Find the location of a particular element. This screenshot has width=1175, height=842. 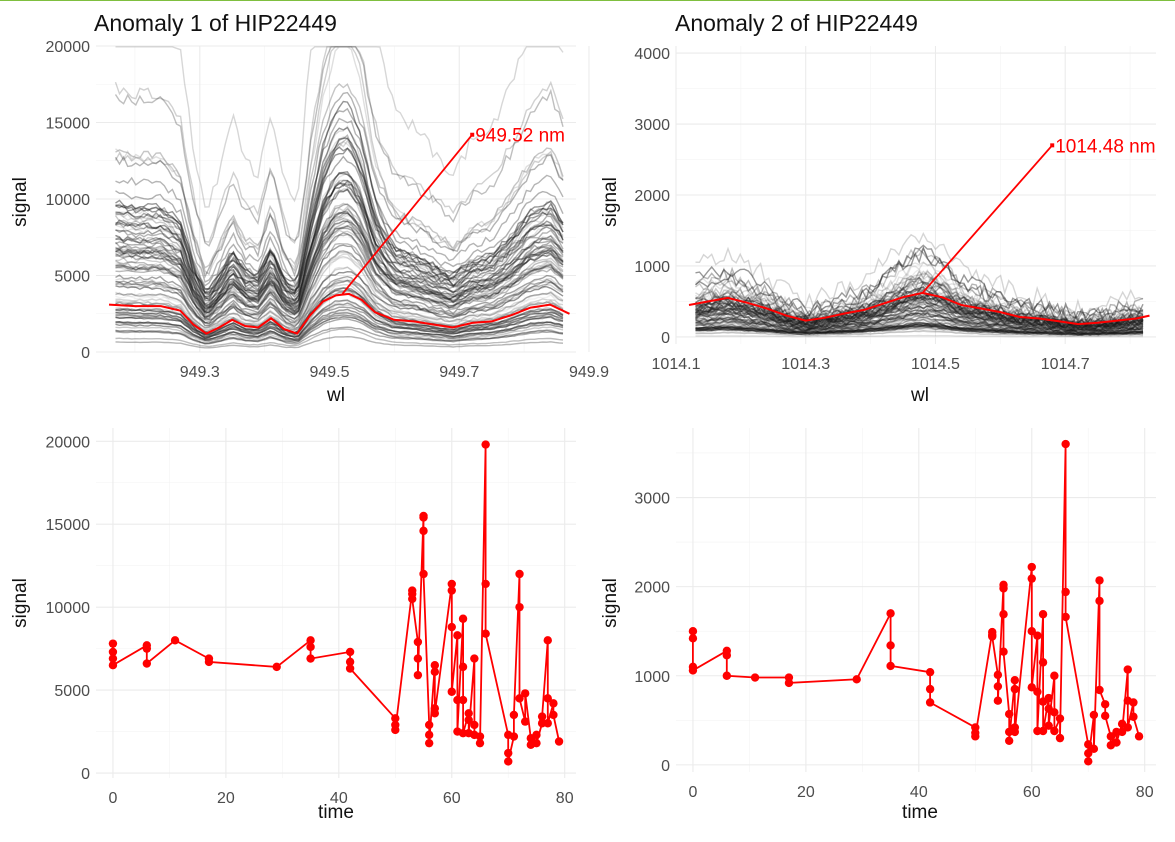

panel-2-background-spectra is located at coordinates (919, 285).